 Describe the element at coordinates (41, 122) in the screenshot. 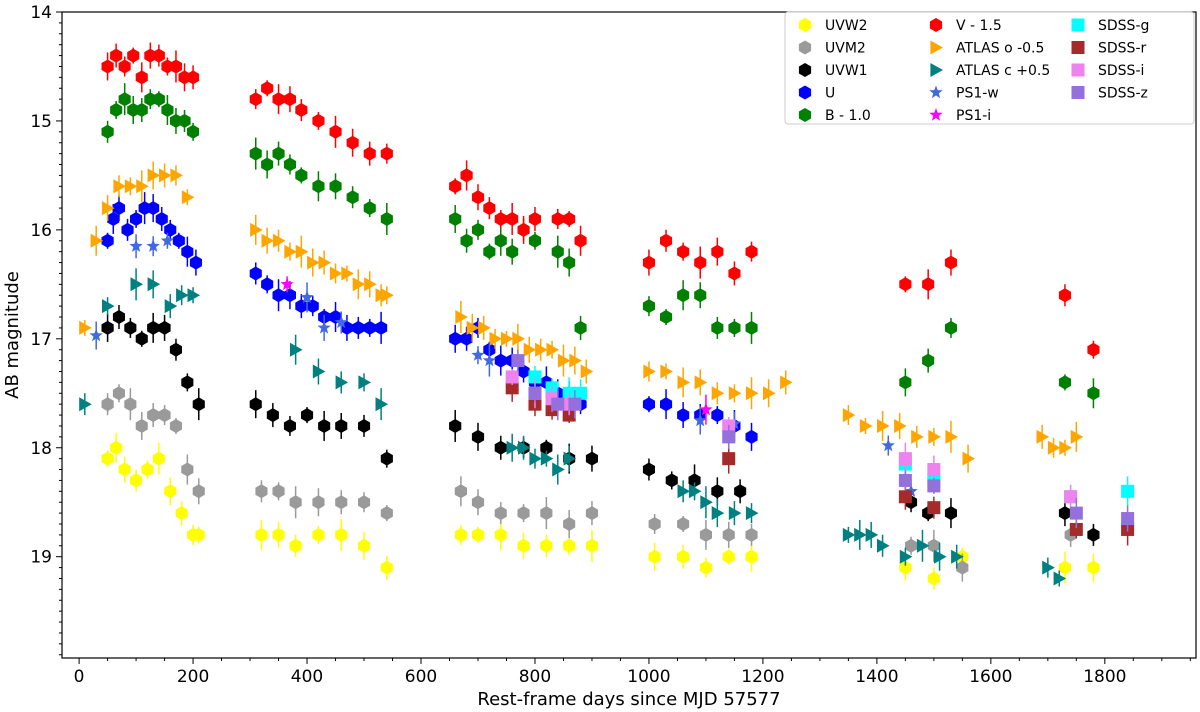

I see `y-tick-label: 15` at that location.